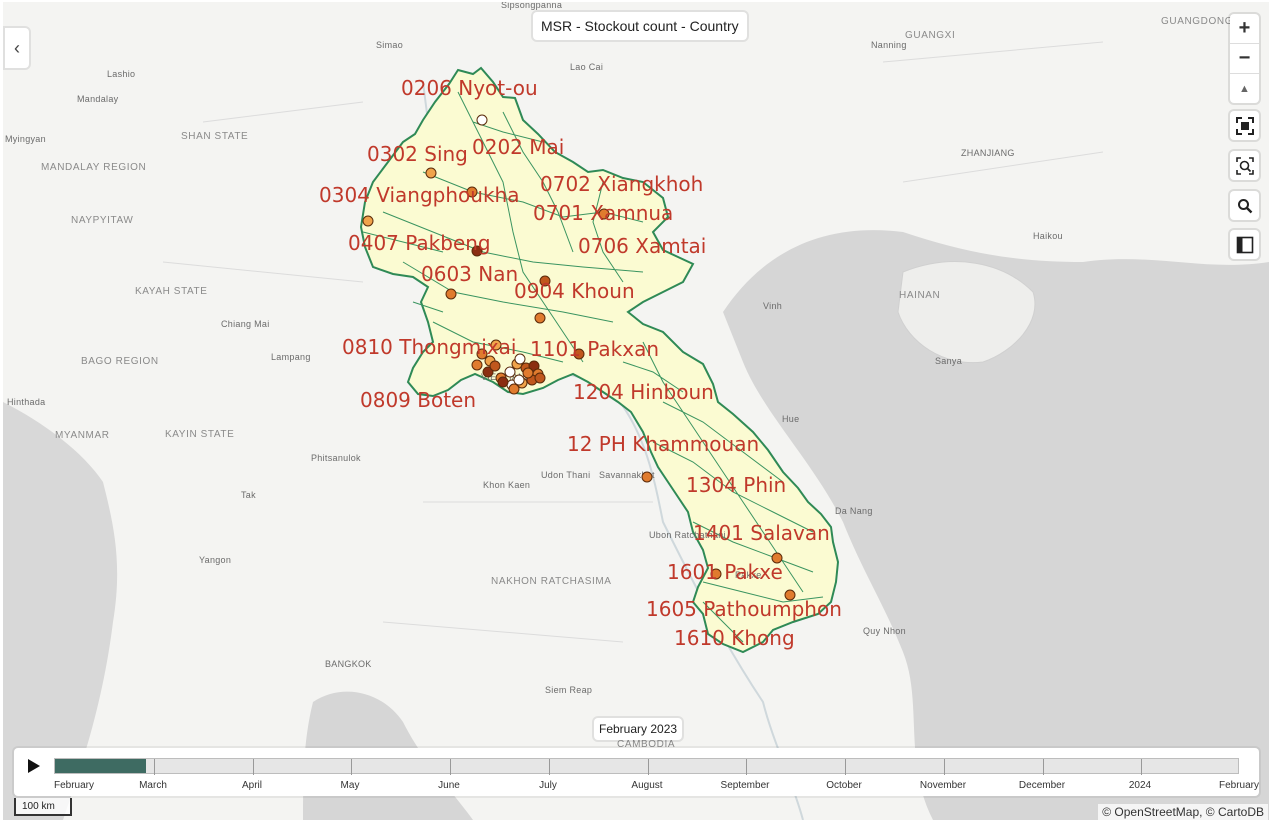 This screenshot has width=1270, height=820. What do you see at coordinates (725, 572) in the screenshot?
I see `district-label: 1601 Pakxe` at bounding box center [725, 572].